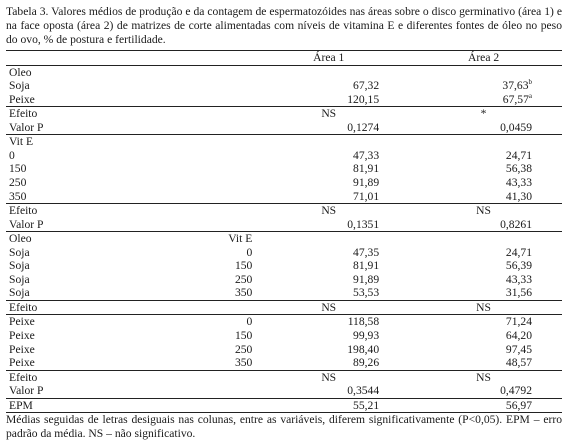  Describe the element at coordinates (530, 82) in the screenshot. I see `significance-letter: b` at that location.